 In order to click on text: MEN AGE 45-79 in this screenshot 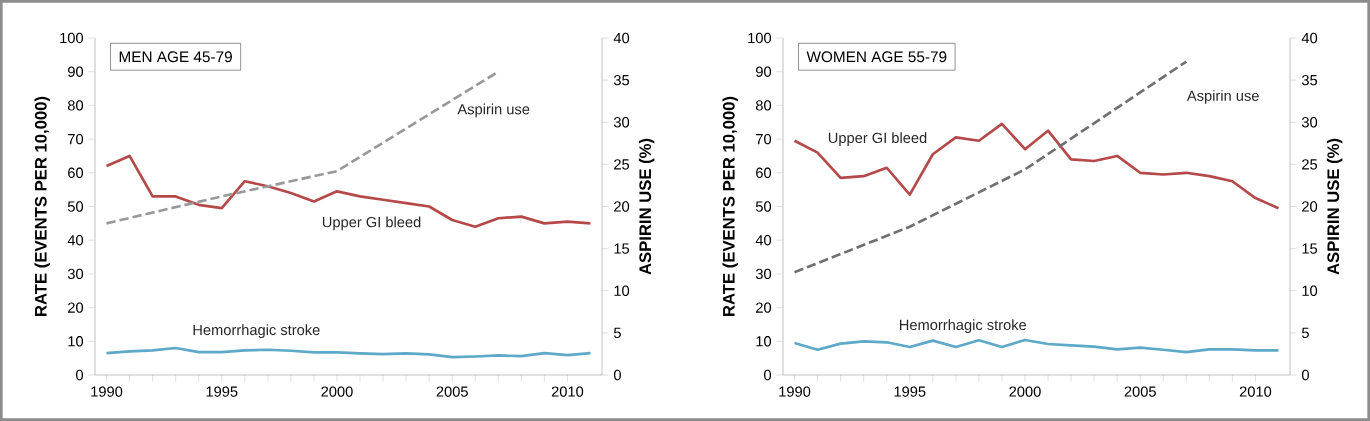, I will do `click(175, 57)`.